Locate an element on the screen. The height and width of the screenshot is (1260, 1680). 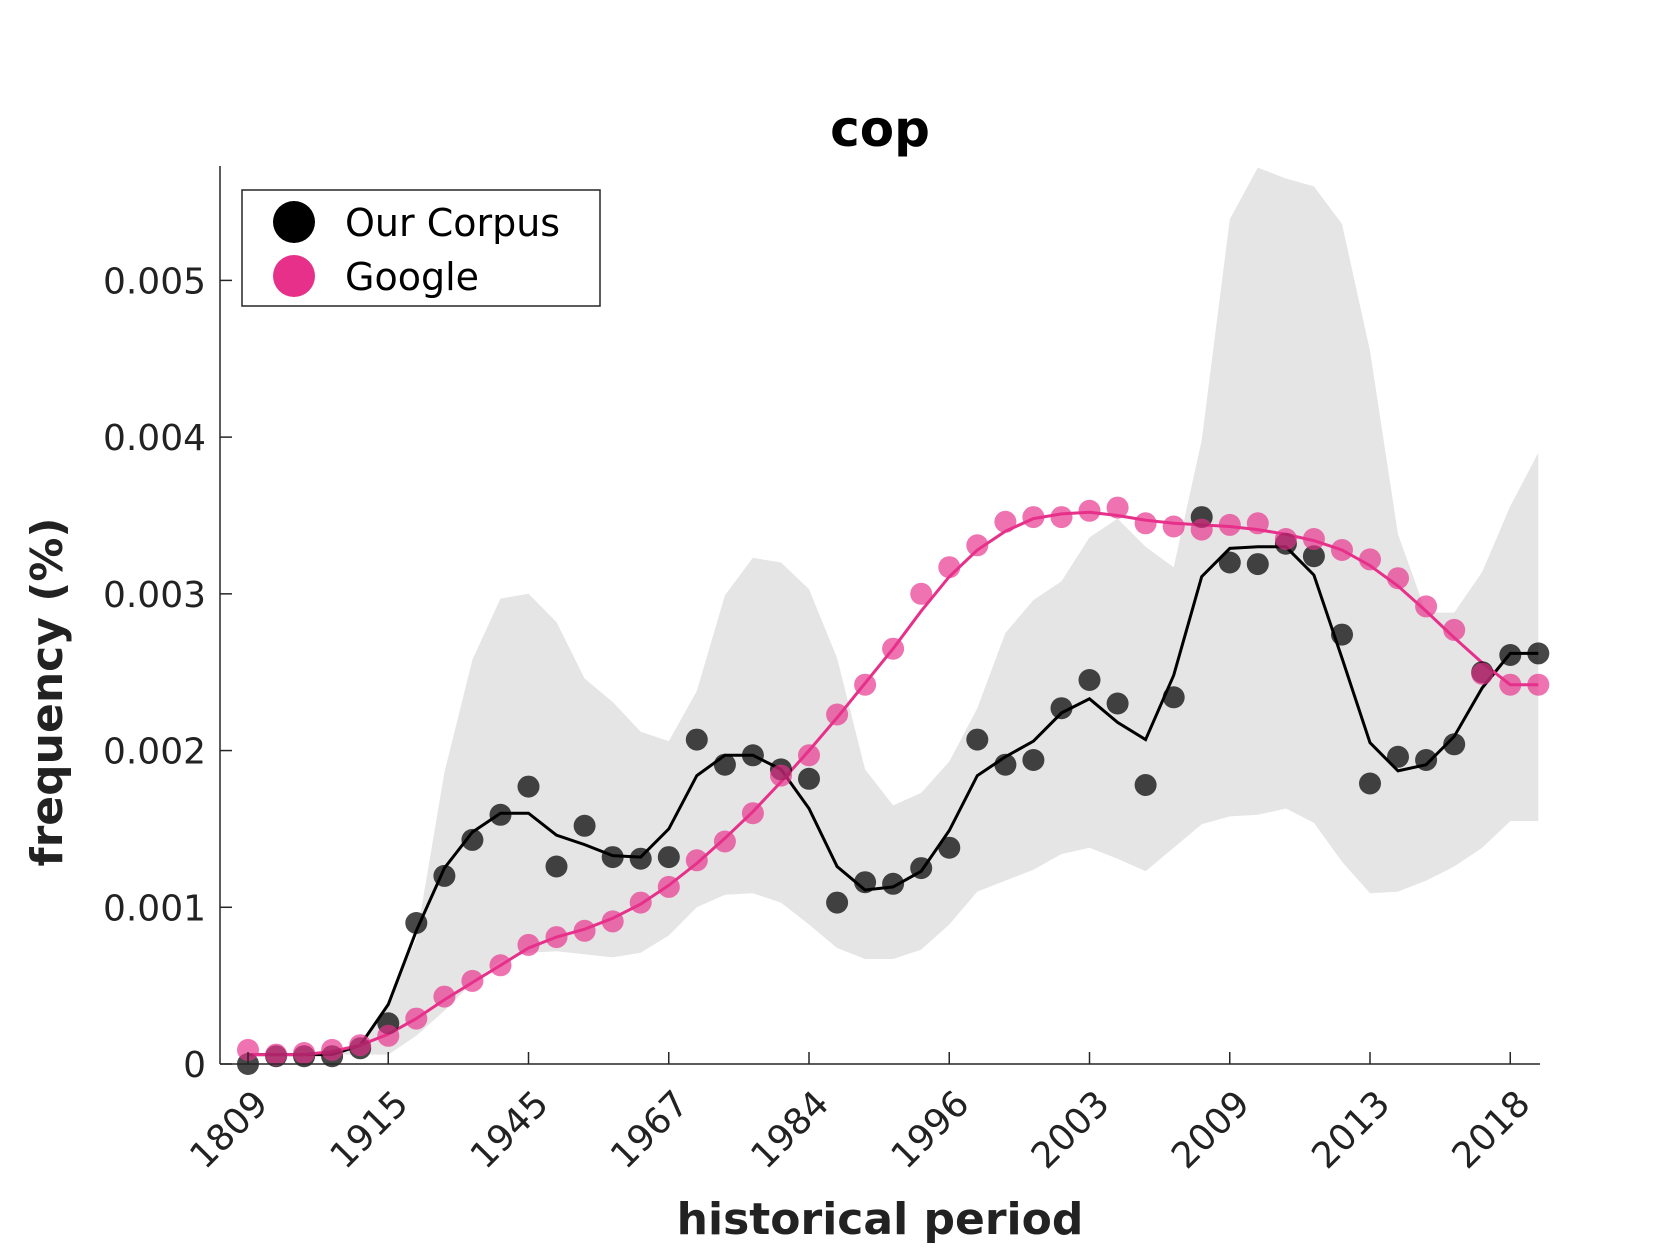
x-tick-label: 1996 is located at coordinates (931, 1130).